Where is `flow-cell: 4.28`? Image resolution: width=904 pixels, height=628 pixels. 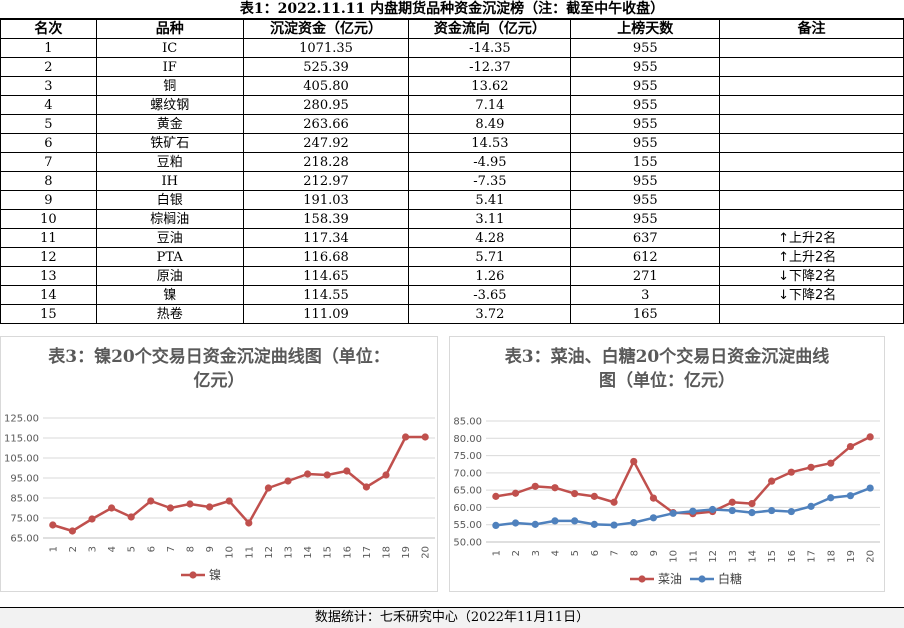
flow-cell: 4.28 is located at coordinates (490, 238).